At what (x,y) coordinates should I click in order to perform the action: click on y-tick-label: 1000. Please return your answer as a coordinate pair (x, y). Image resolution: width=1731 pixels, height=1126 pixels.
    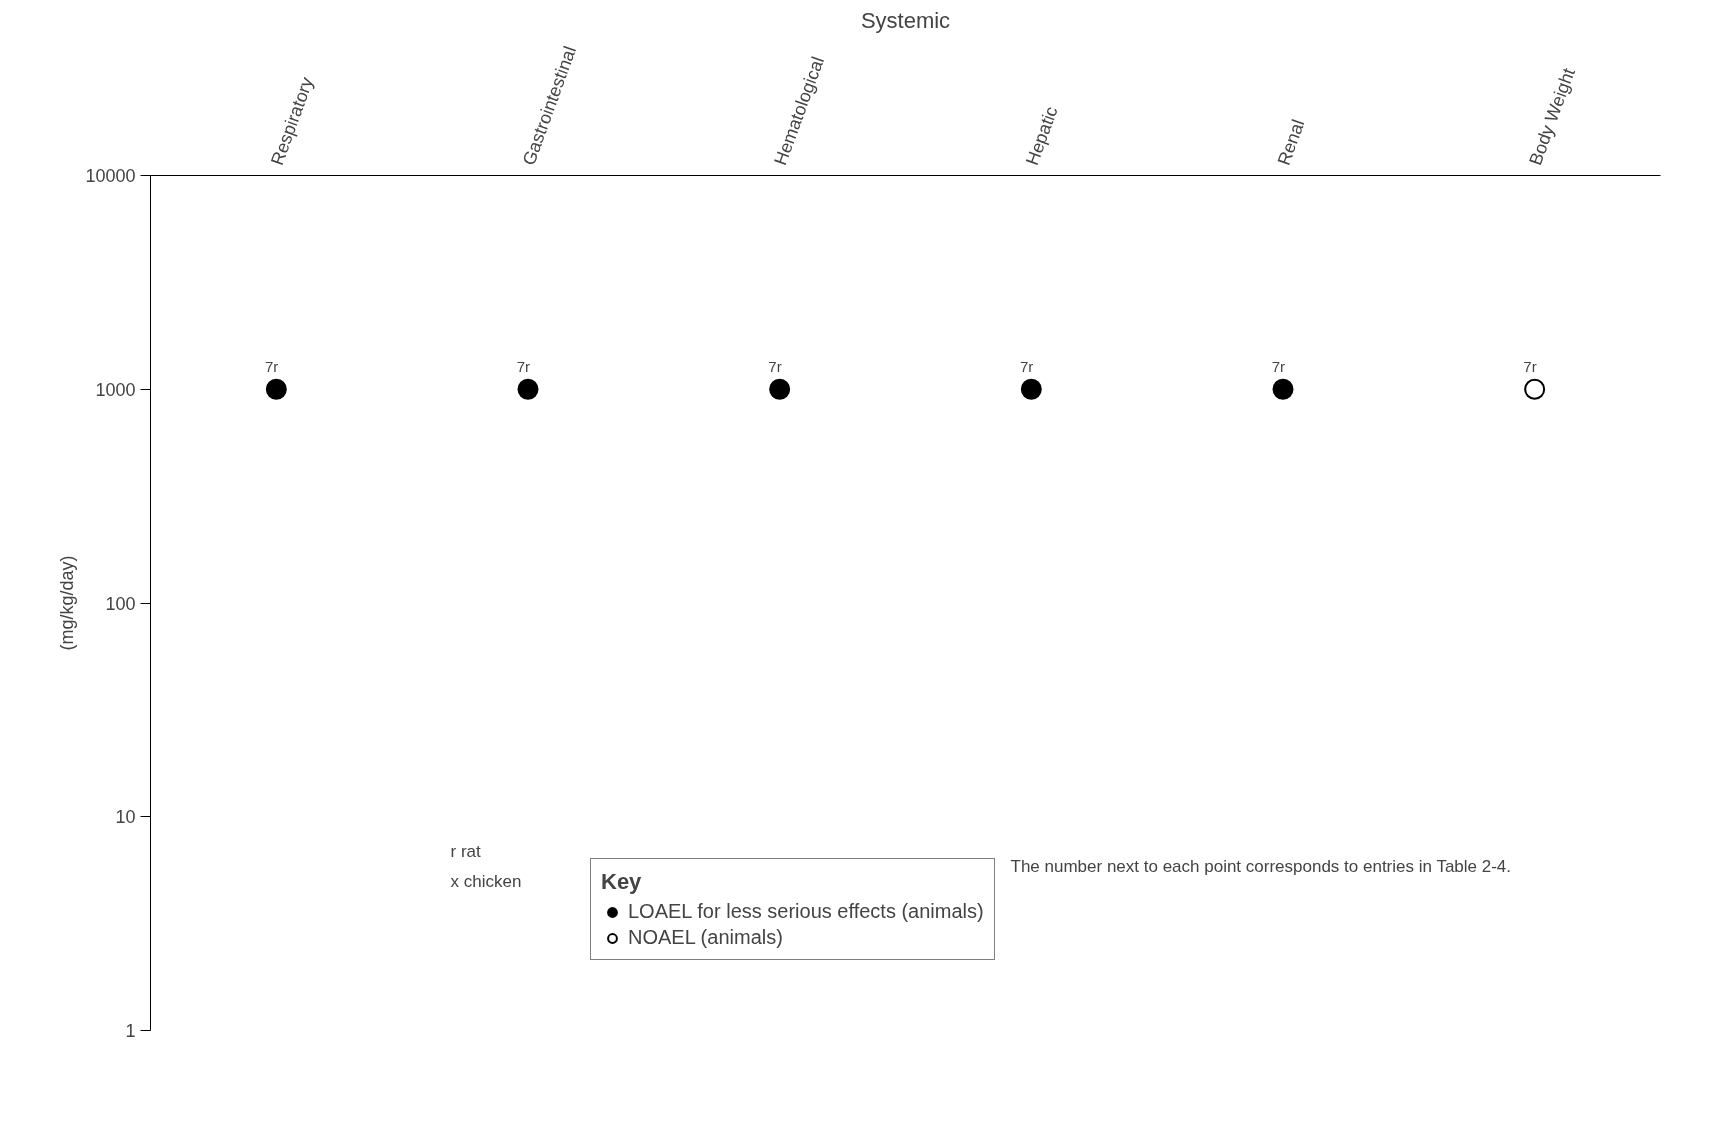
    Looking at the image, I should click on (115, 389).